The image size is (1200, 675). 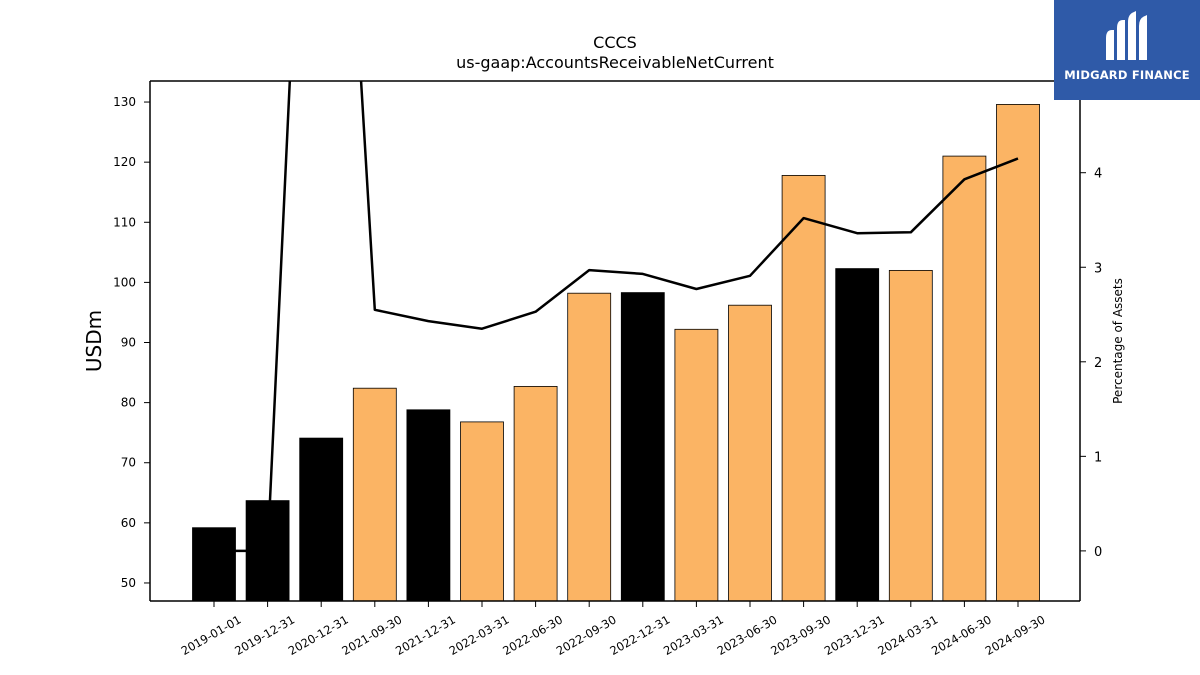 What do you see at coordinates (1118, 341) in the screenshot?
I see `y-axis-right-label: Percentage of Assets` at bounding box center [1118, 341].